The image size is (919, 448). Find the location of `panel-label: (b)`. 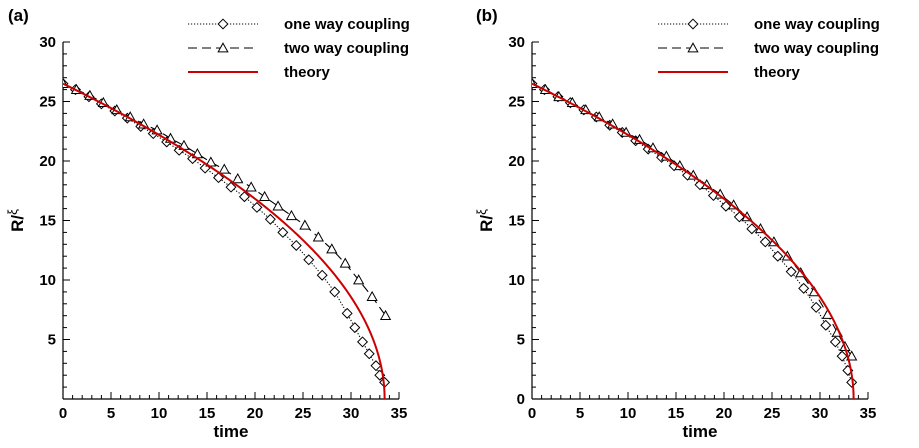

panel-label: (b) is located at coordinates (487, 15).